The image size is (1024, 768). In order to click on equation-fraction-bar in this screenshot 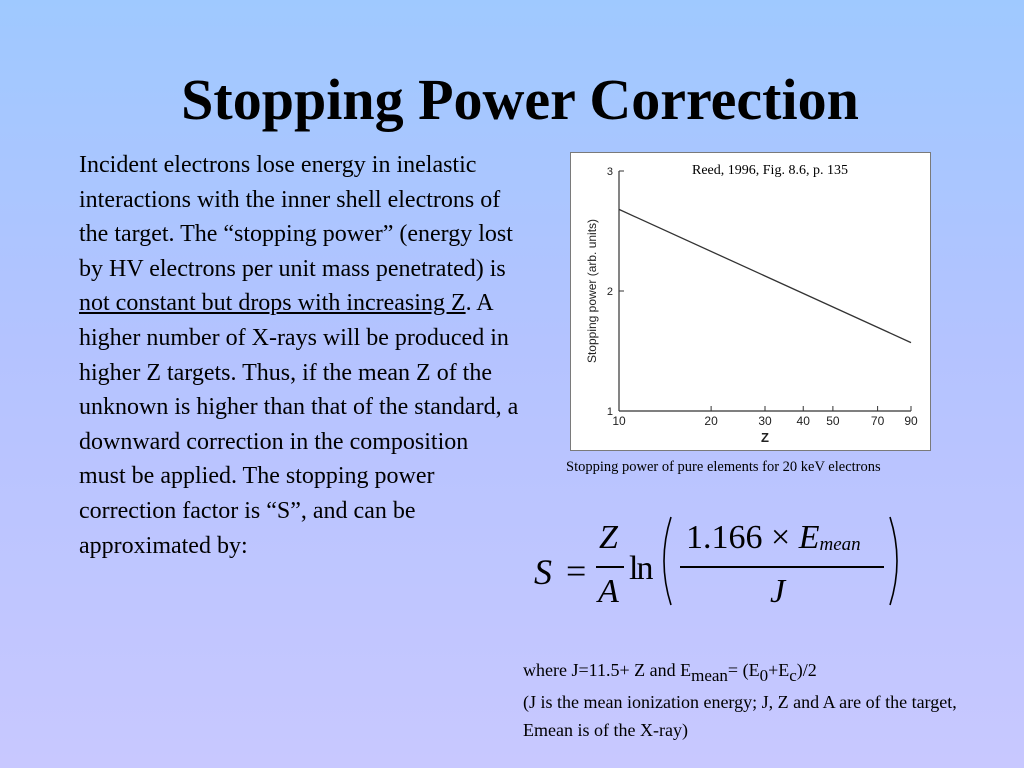, I will do `click(610, 567)`.